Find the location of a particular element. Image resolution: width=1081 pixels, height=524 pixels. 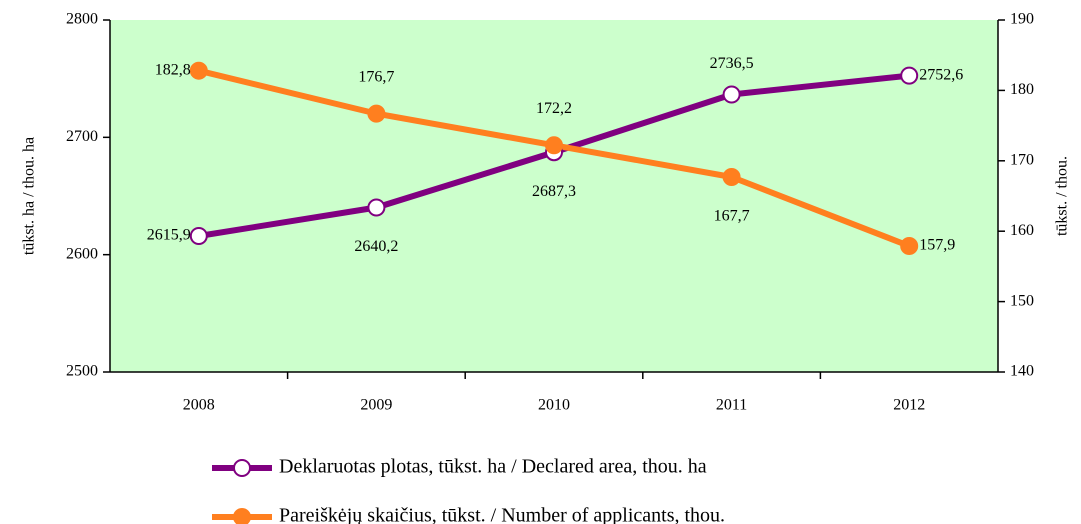

y2-tick-label: 170 is located at coordinates (1022, 159).